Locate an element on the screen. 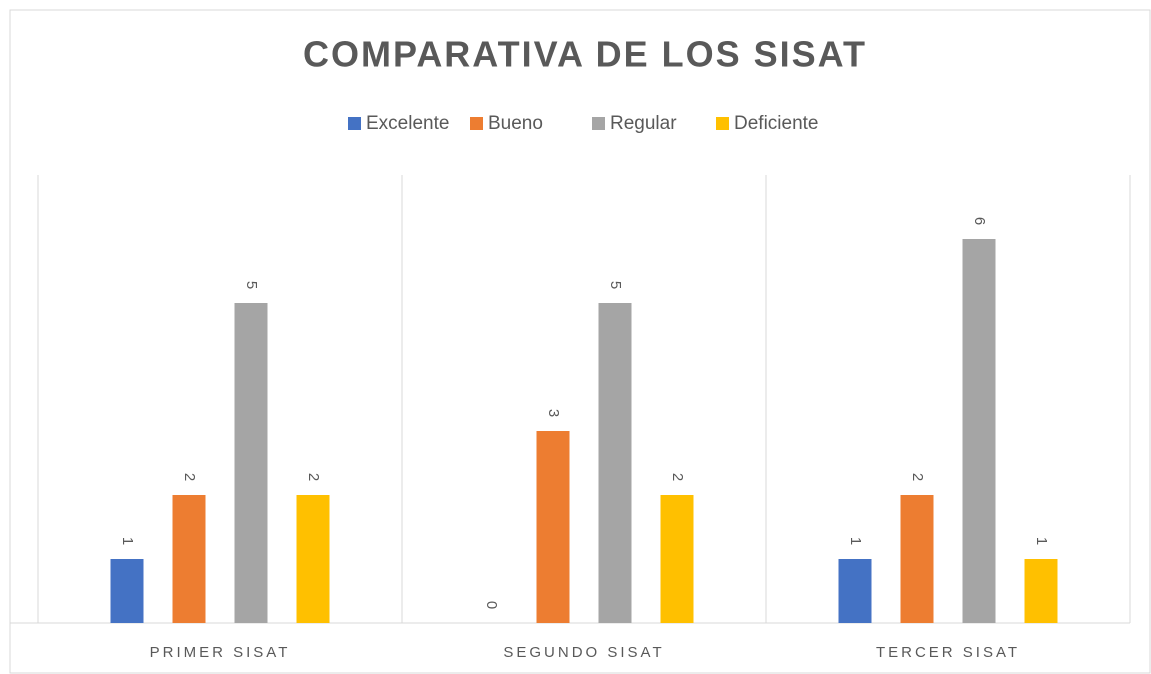  legend-label: Bueno is located at coordinates (515, 123).